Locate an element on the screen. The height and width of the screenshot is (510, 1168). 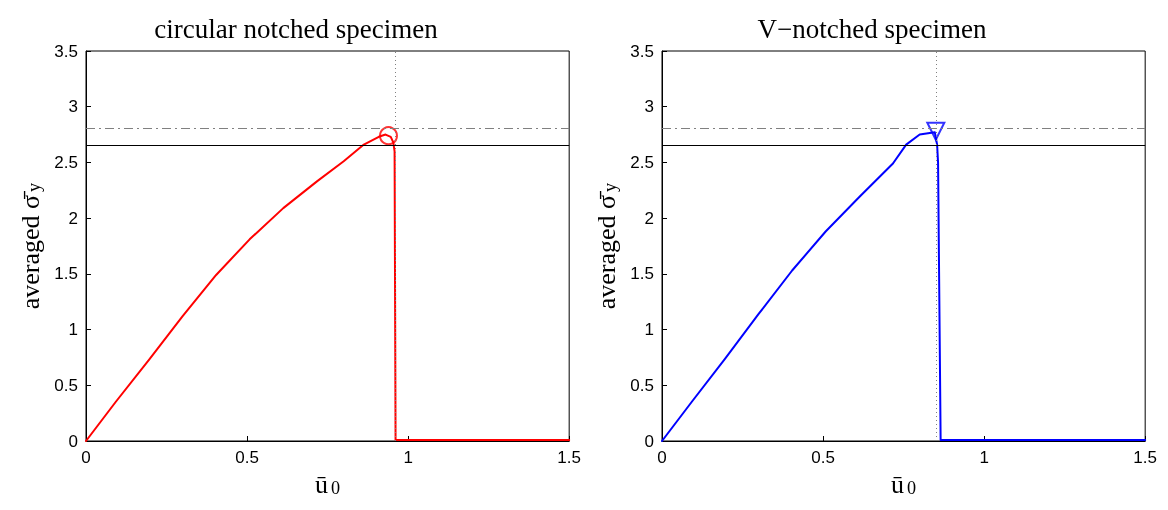
chart-title: V−notched specimen is located at coordinates (872, 28).